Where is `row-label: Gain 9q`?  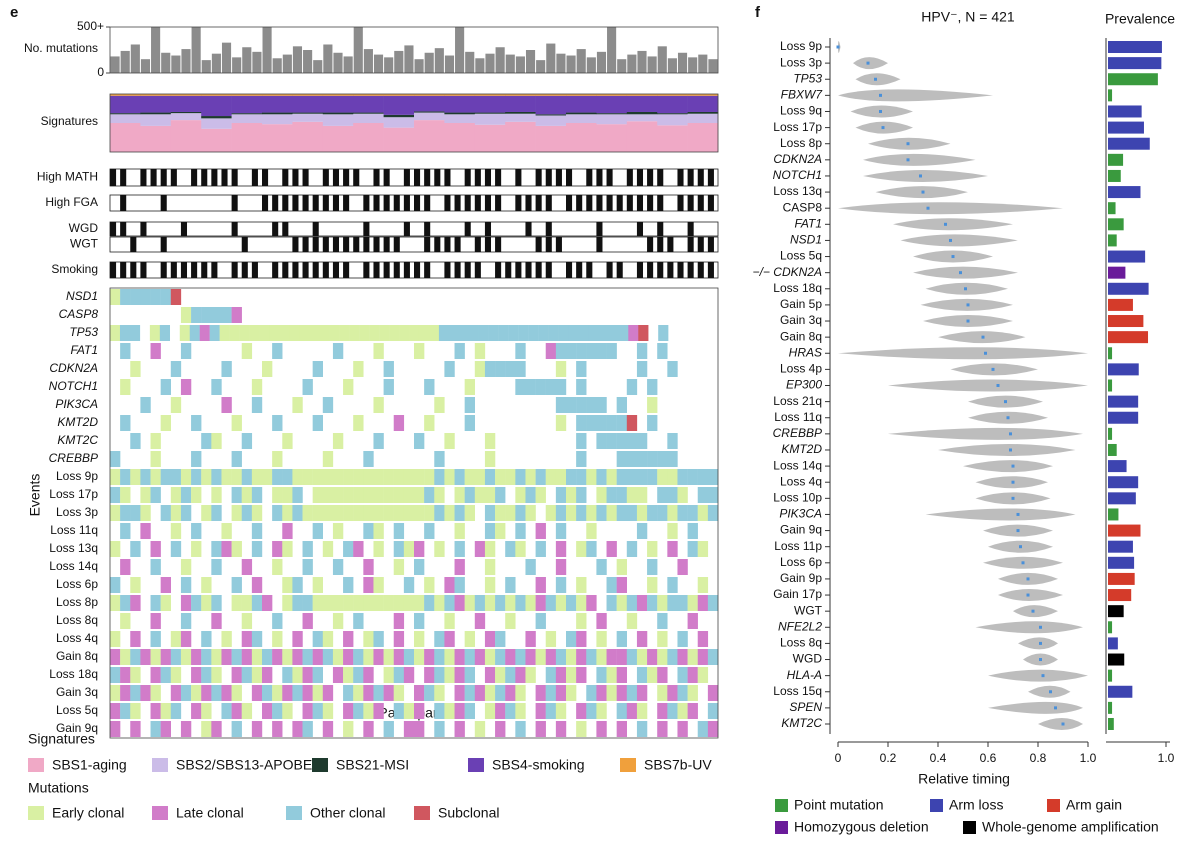
row-label: Gain 9q is located at coordinates (801, 530).